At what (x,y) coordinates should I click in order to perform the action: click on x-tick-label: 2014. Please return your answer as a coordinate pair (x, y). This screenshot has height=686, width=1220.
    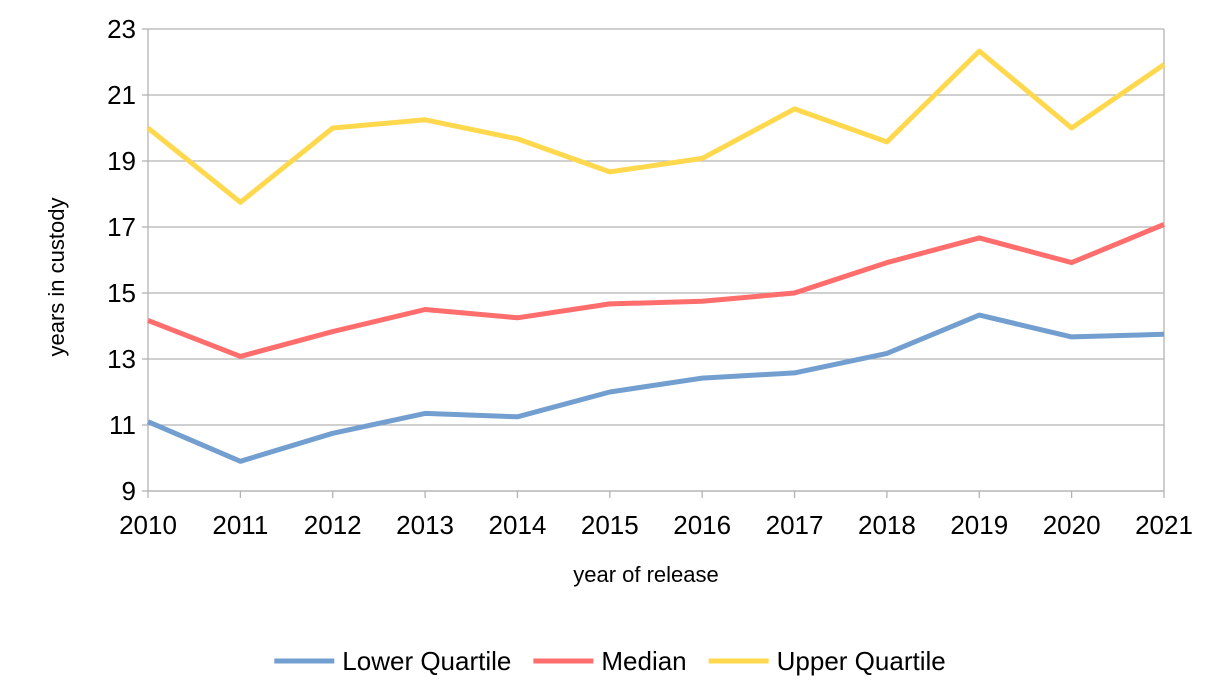
    Looking at the image, I should click on (518, 525).